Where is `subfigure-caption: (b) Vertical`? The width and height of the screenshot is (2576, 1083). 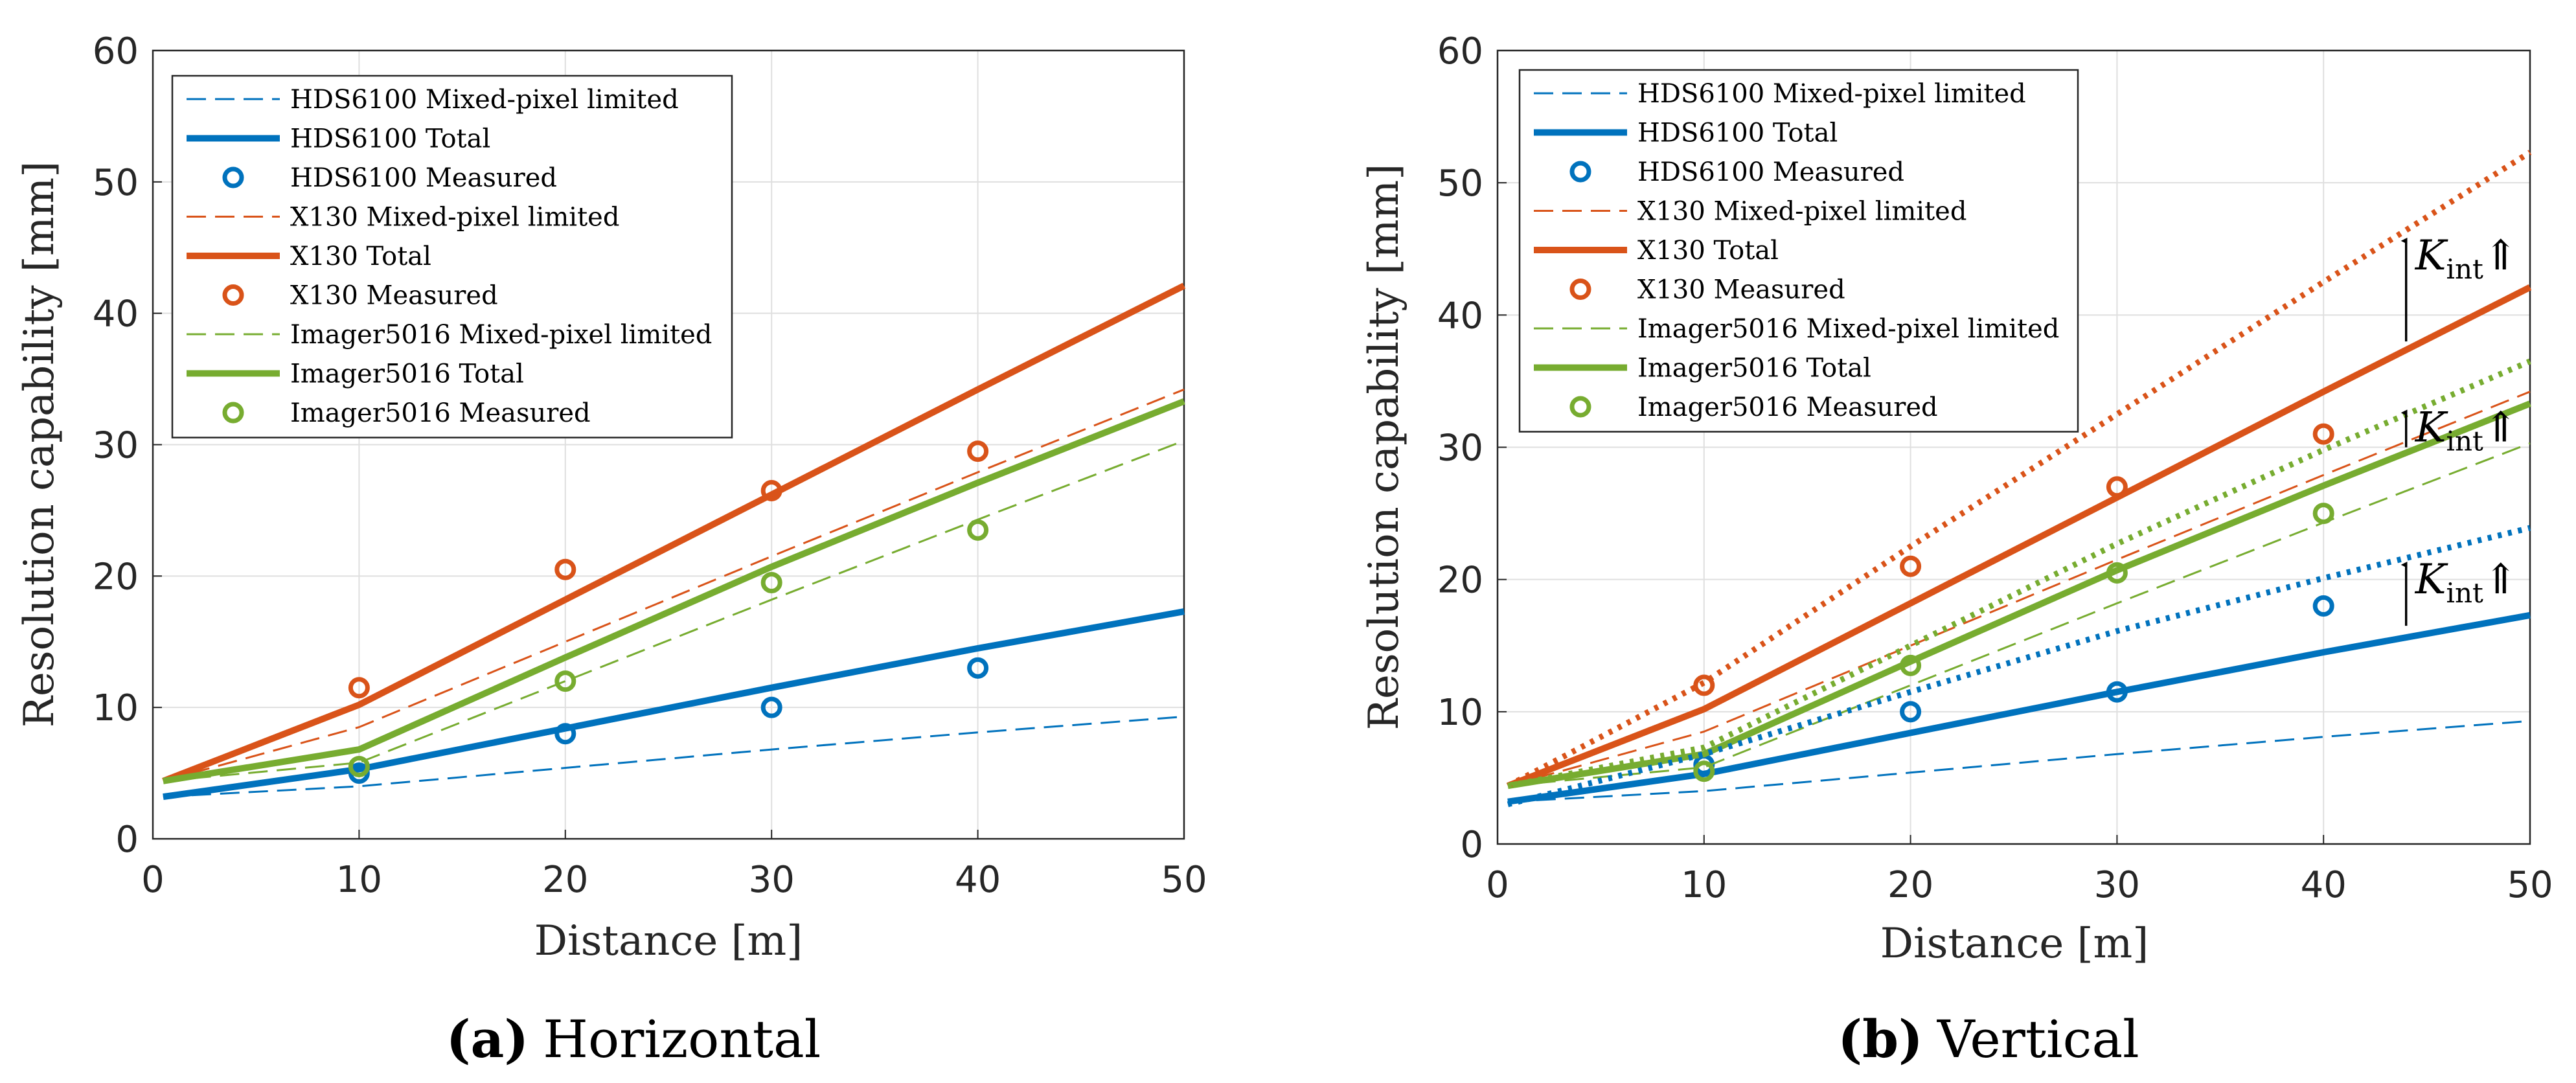 subfigure-caption: (b) Vertical is located at coordinates (1989, 1039).